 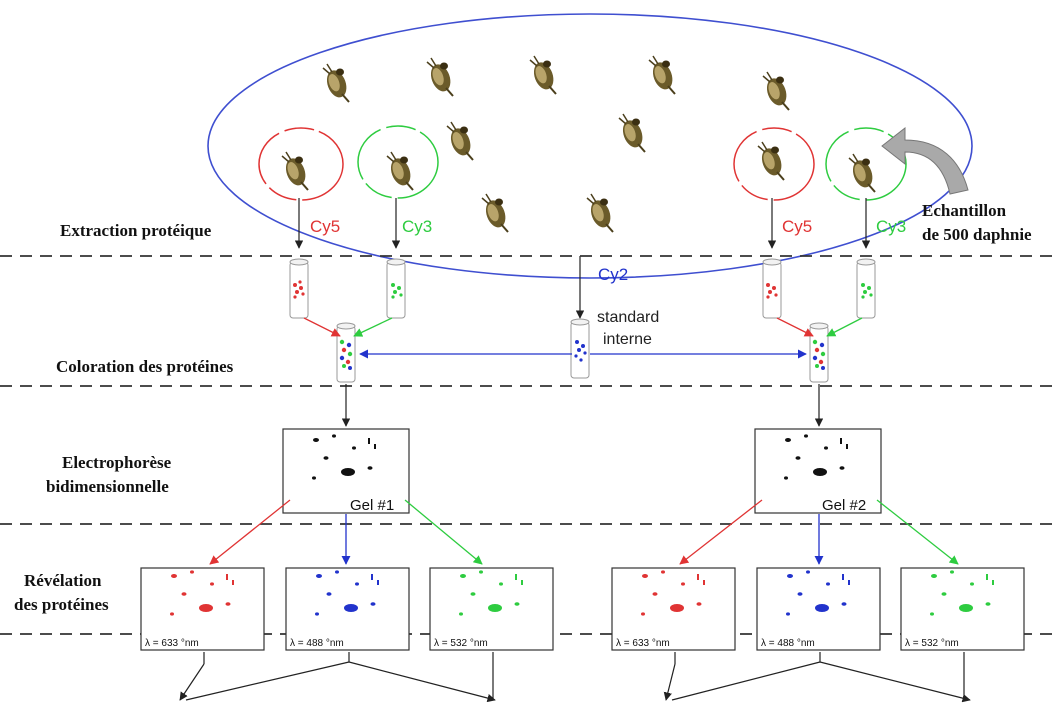 I want to click on gel-2-label: Gel #2, so click(x=844, y=505).